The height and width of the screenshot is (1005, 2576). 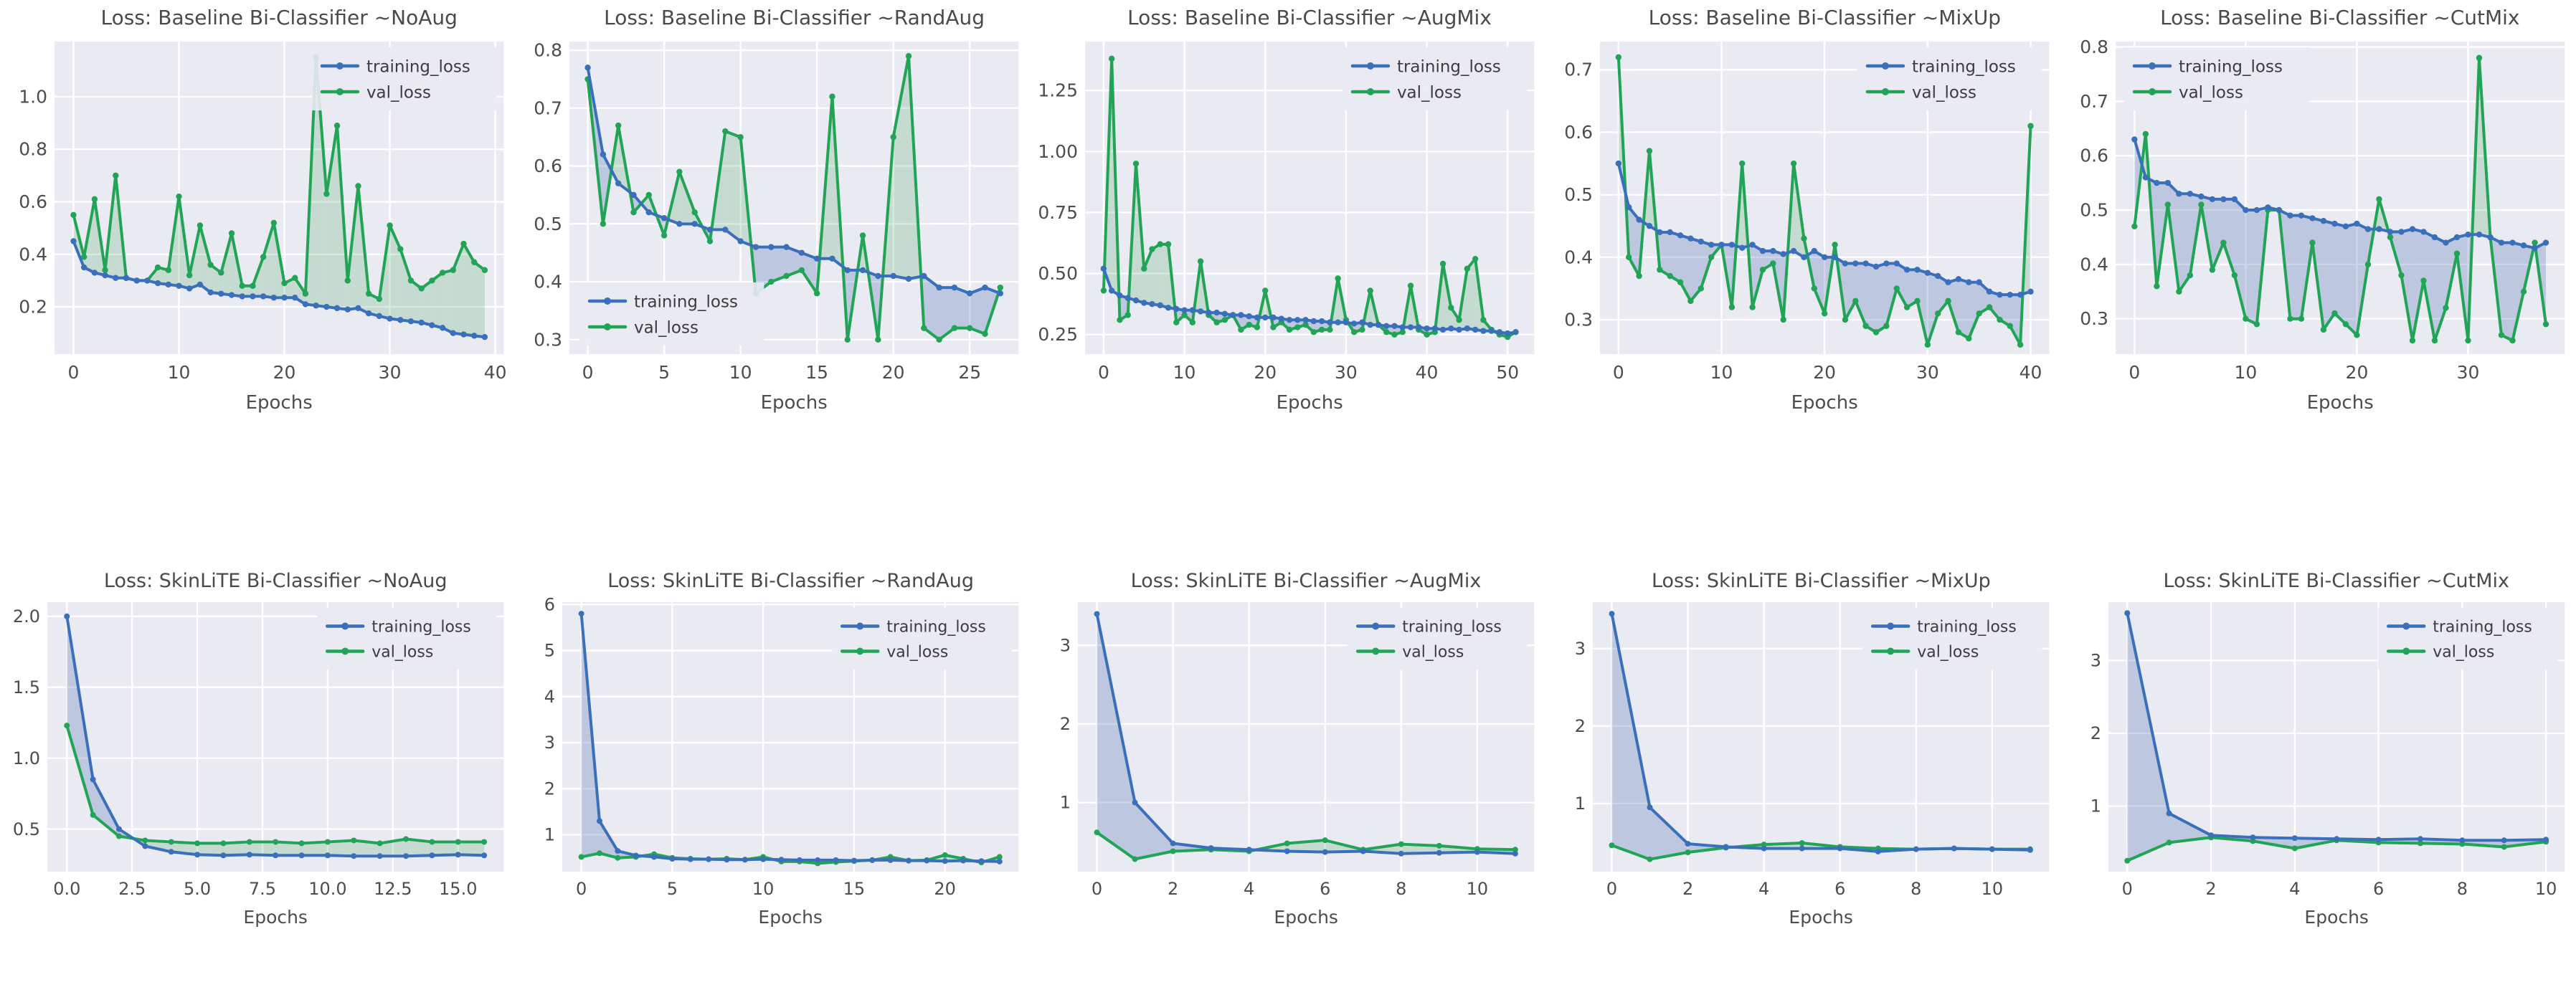 What do you see at coordinates (26, 722) in the screenshot?
I see `y-tick-labels: 0.5 1.0 1.5 2.0` at bounding box center [26, 722].